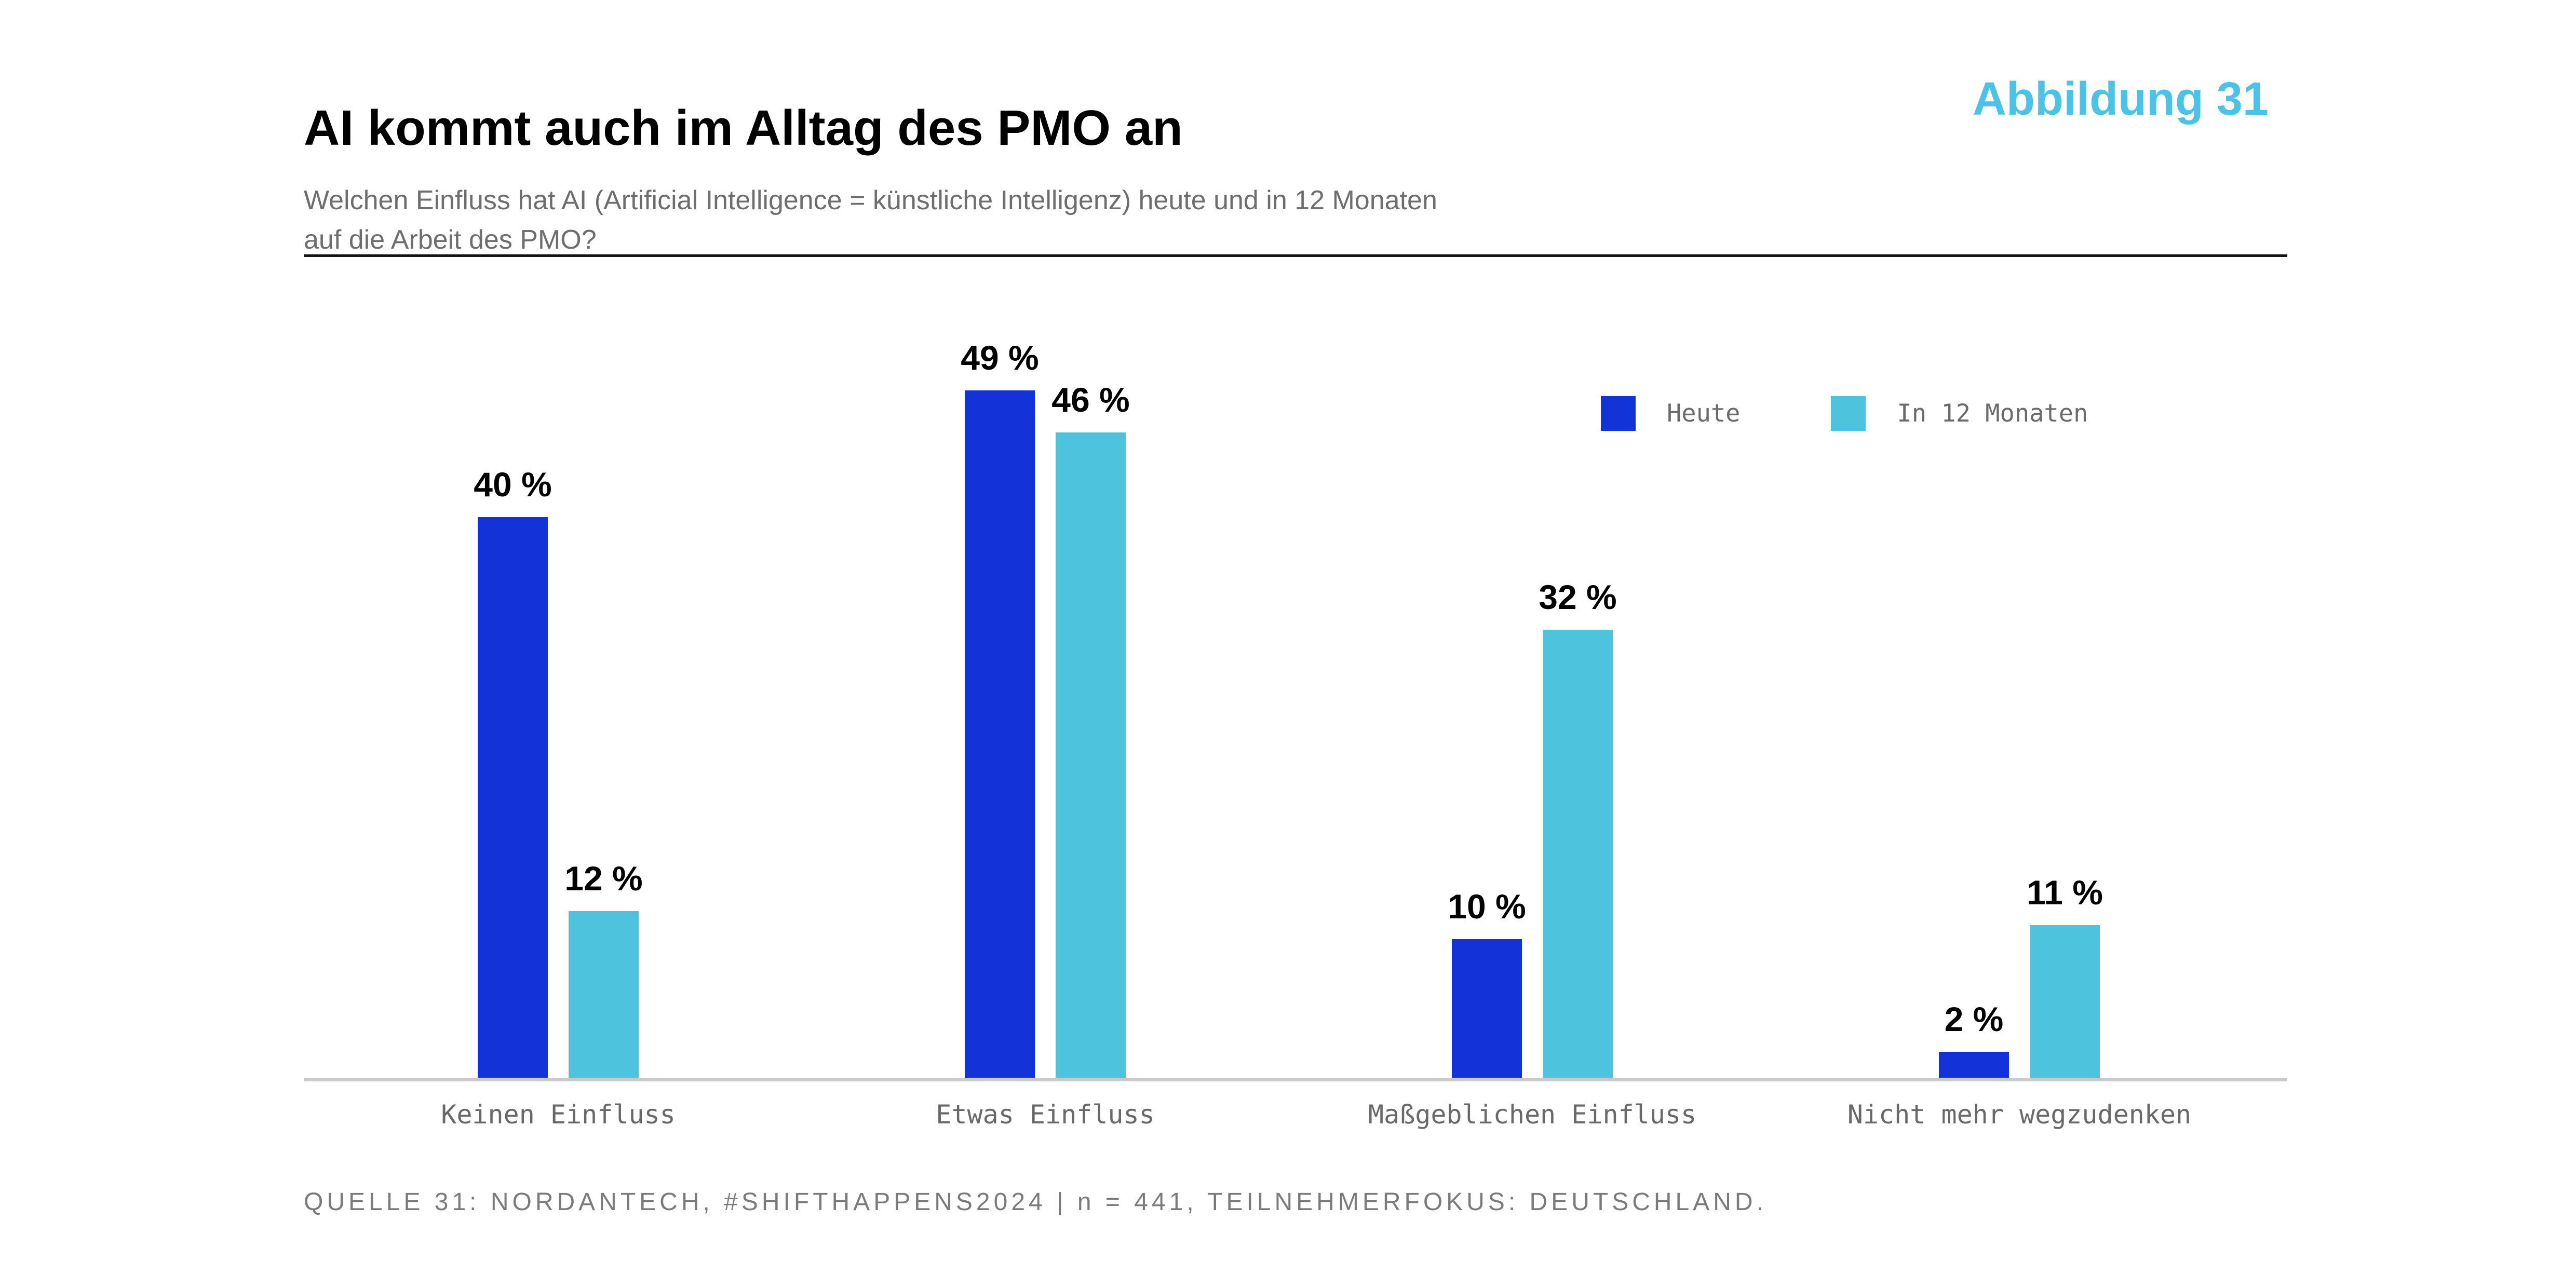 This screenshot has width=2576, height=1275. What do you see at coordinates (513, 798) in the screenshot?
I see `bar-heute-keinen-einfluss` at bounding box center [513, 798].